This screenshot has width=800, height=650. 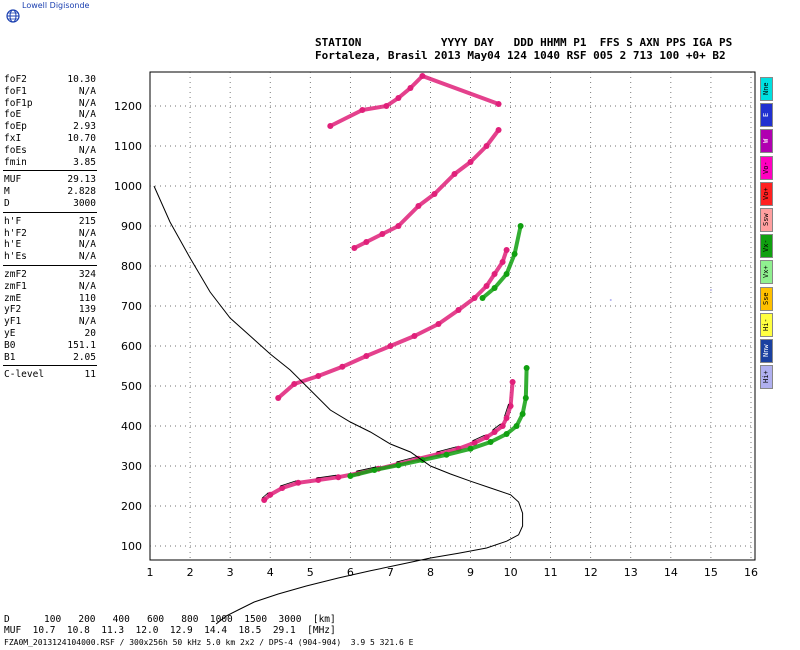 I want to click on x-tick-label: 12, so click(x=591, y=572).